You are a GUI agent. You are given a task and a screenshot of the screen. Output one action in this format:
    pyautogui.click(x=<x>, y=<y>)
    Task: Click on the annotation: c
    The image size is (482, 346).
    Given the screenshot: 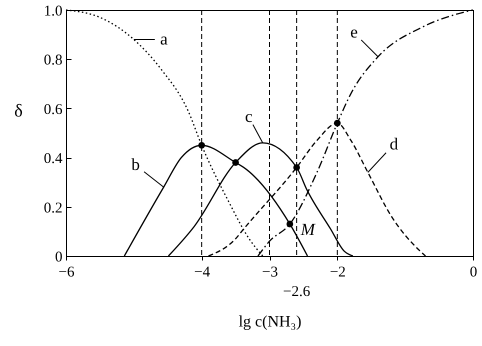 What is the action you would take?
    pyautogui.click(x=248, y=116)
    